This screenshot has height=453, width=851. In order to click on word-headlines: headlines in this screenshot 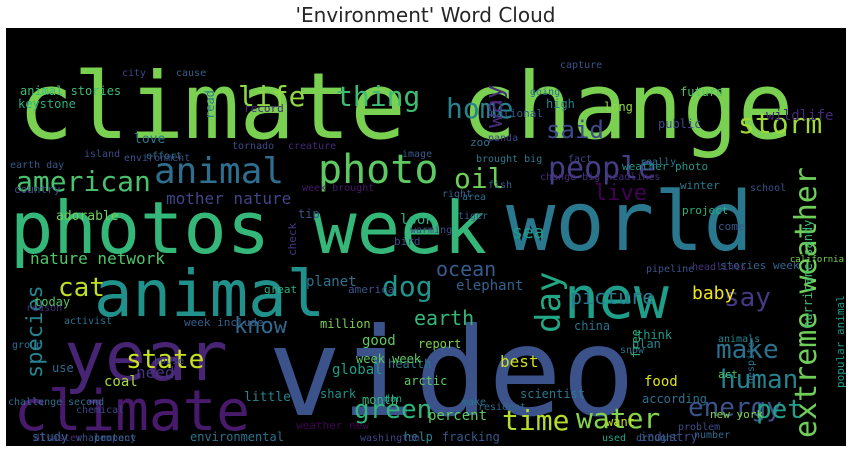, I will do `click(719, 267)`.